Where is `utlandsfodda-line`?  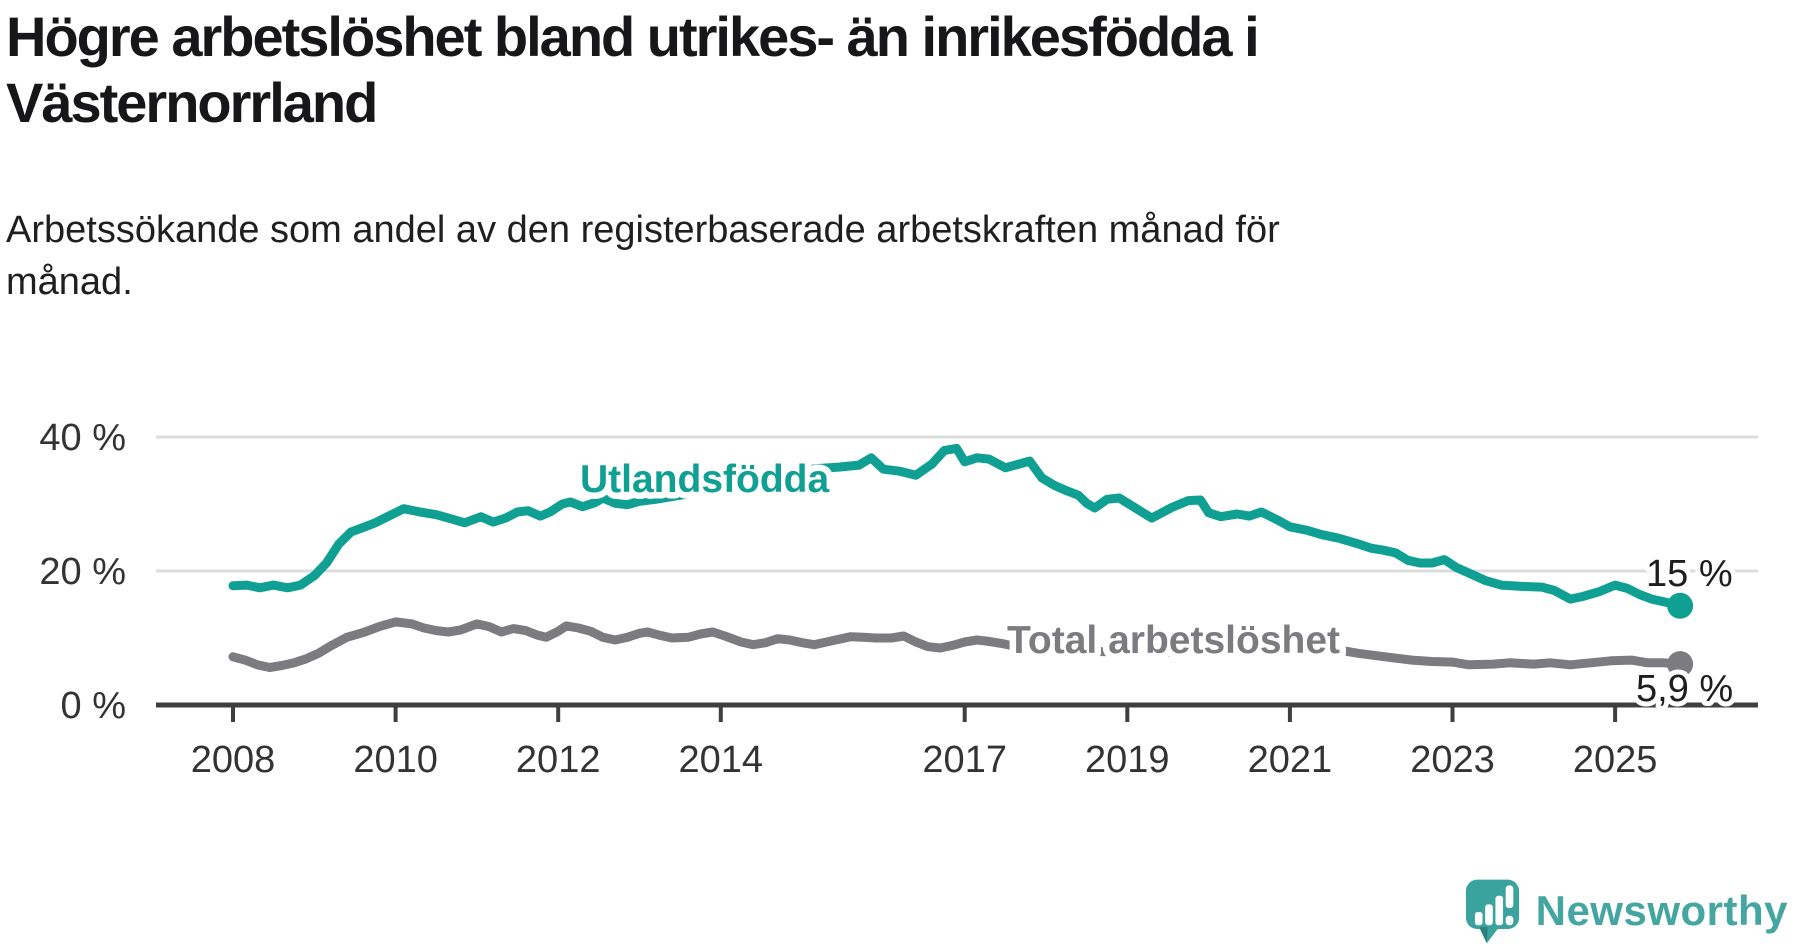
utlandsfodda-line is located at coordinates (956, 527).